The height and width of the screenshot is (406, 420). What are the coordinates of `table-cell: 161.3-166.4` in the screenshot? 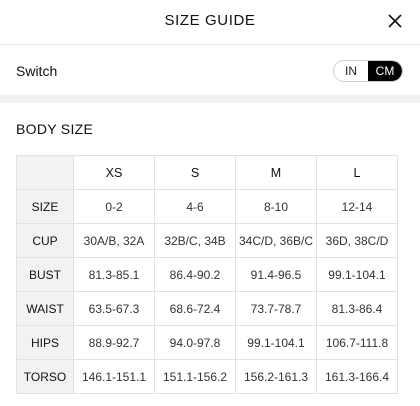 It's located at (357, 376).